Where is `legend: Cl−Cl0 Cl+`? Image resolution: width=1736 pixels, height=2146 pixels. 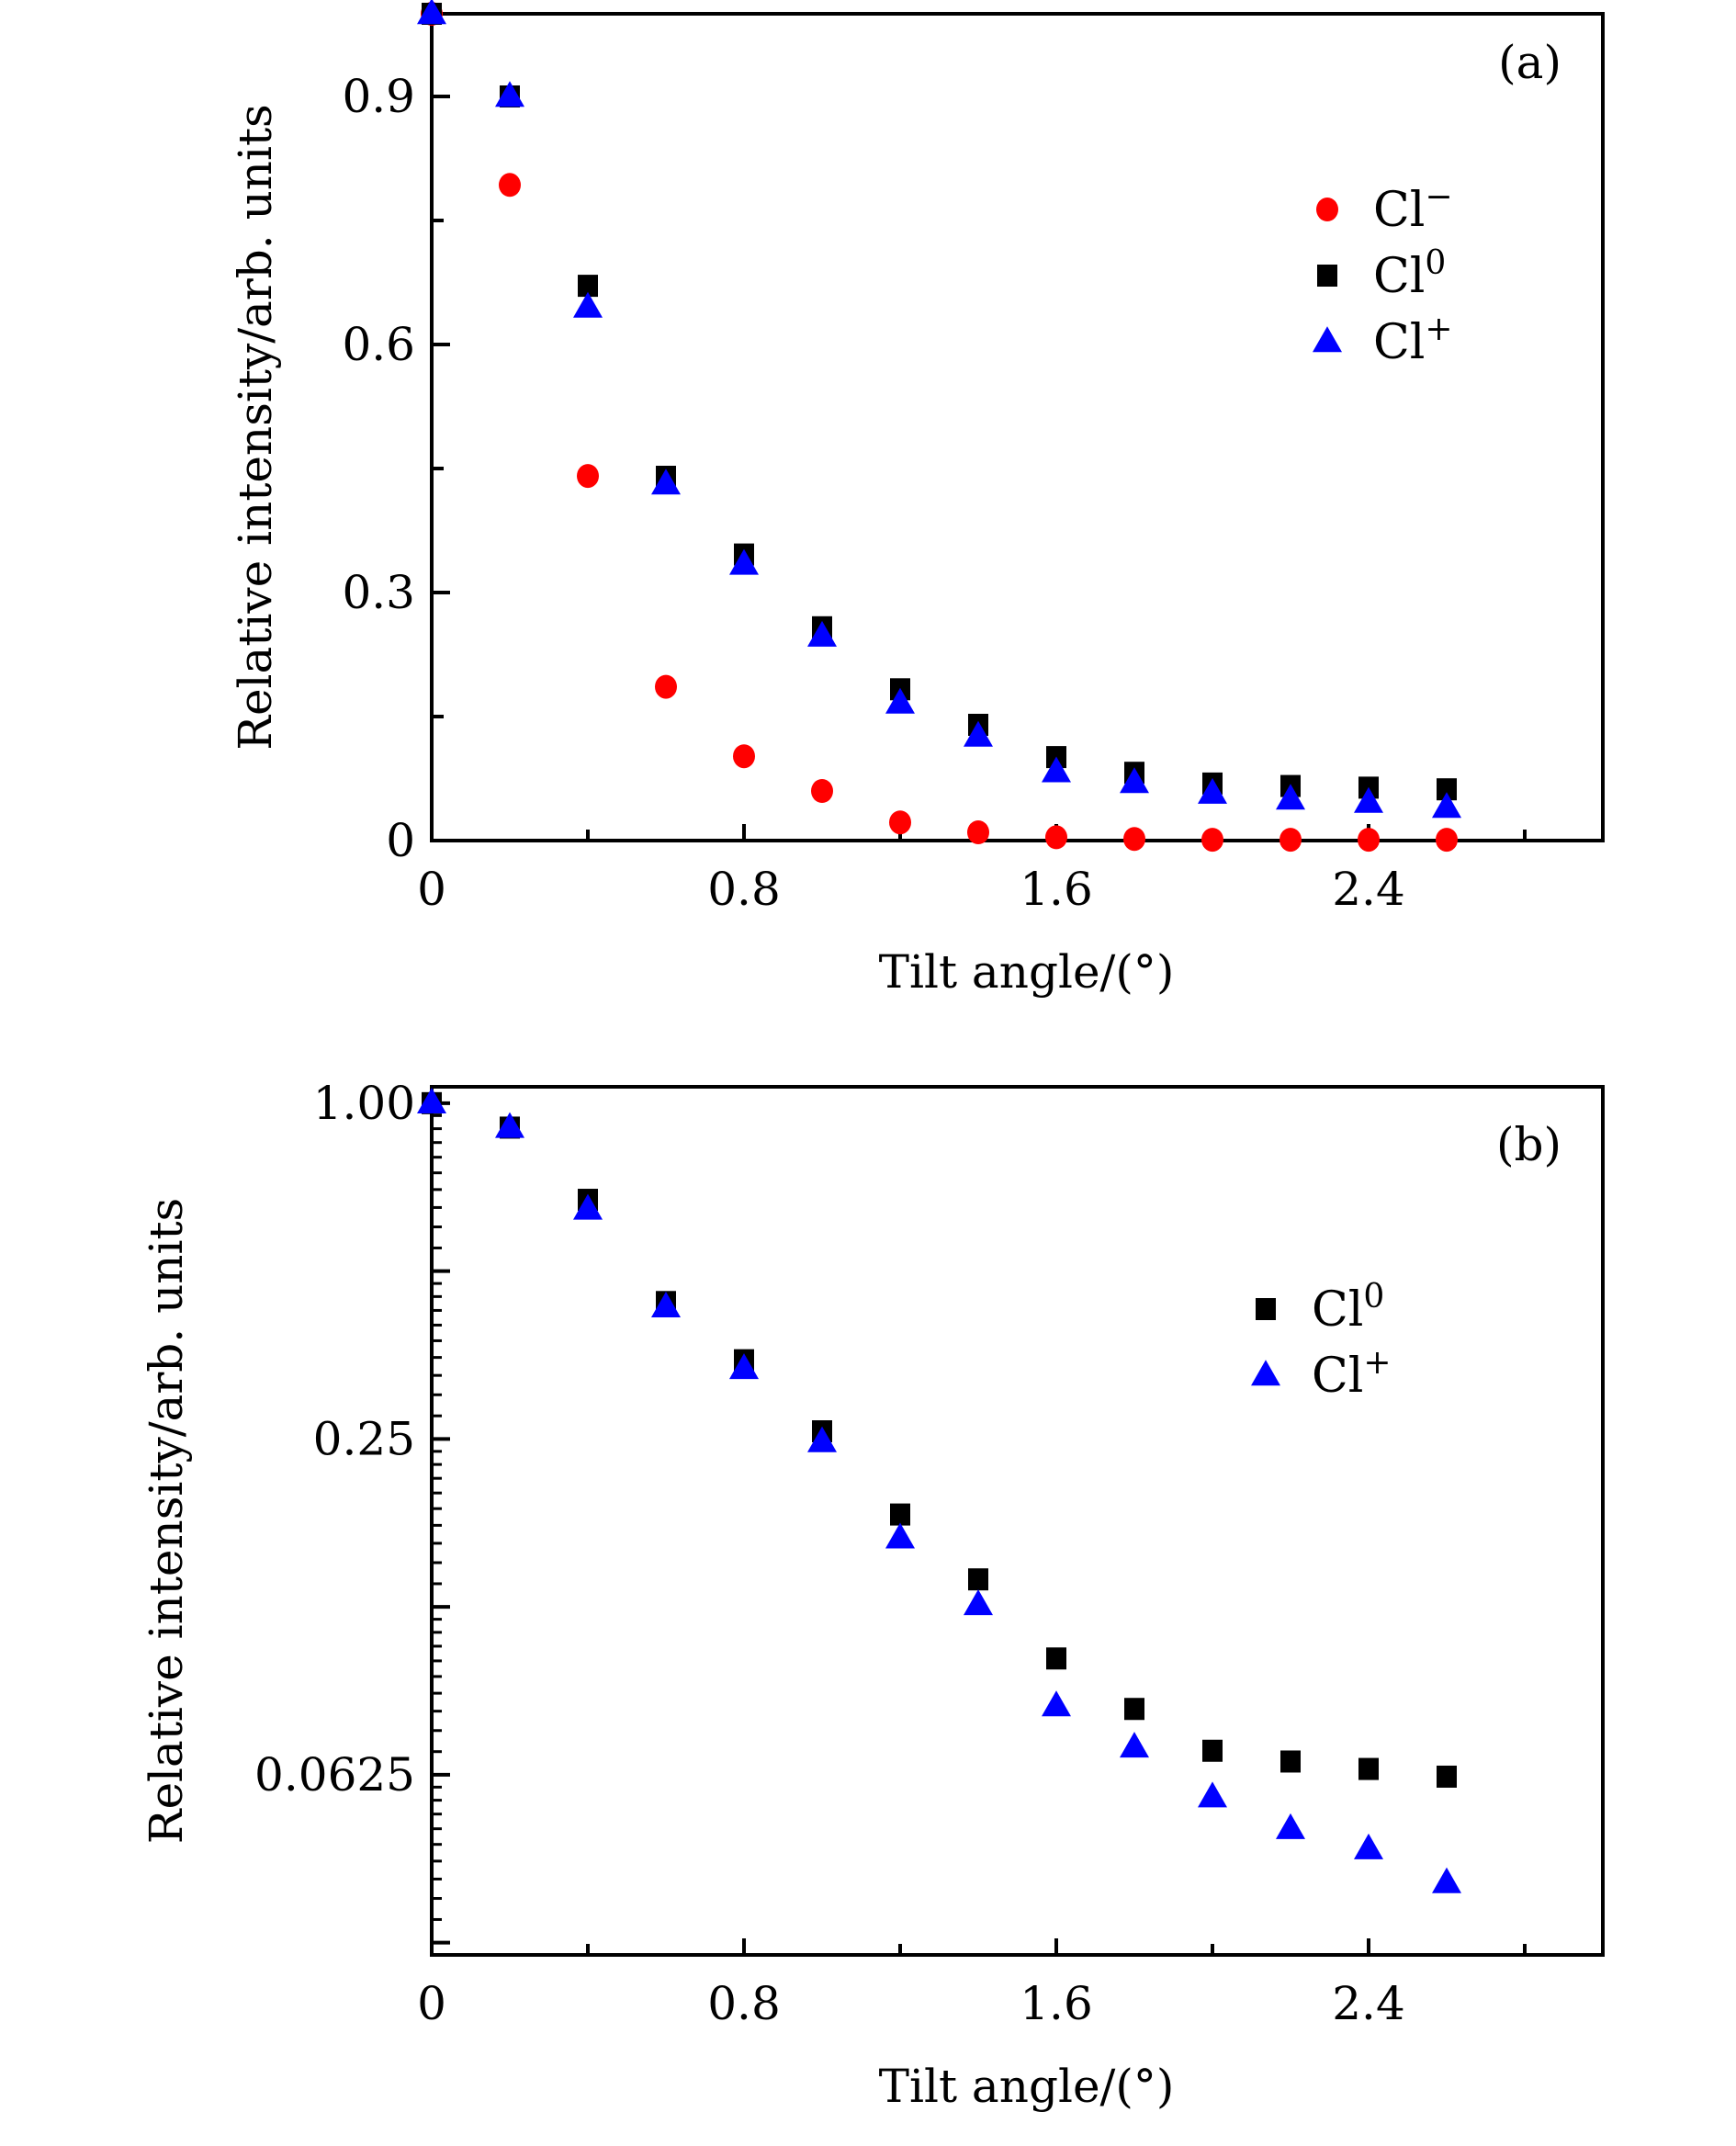
legend: Cl−Cl0 Cl+ is located at coordinates (1383, 274).